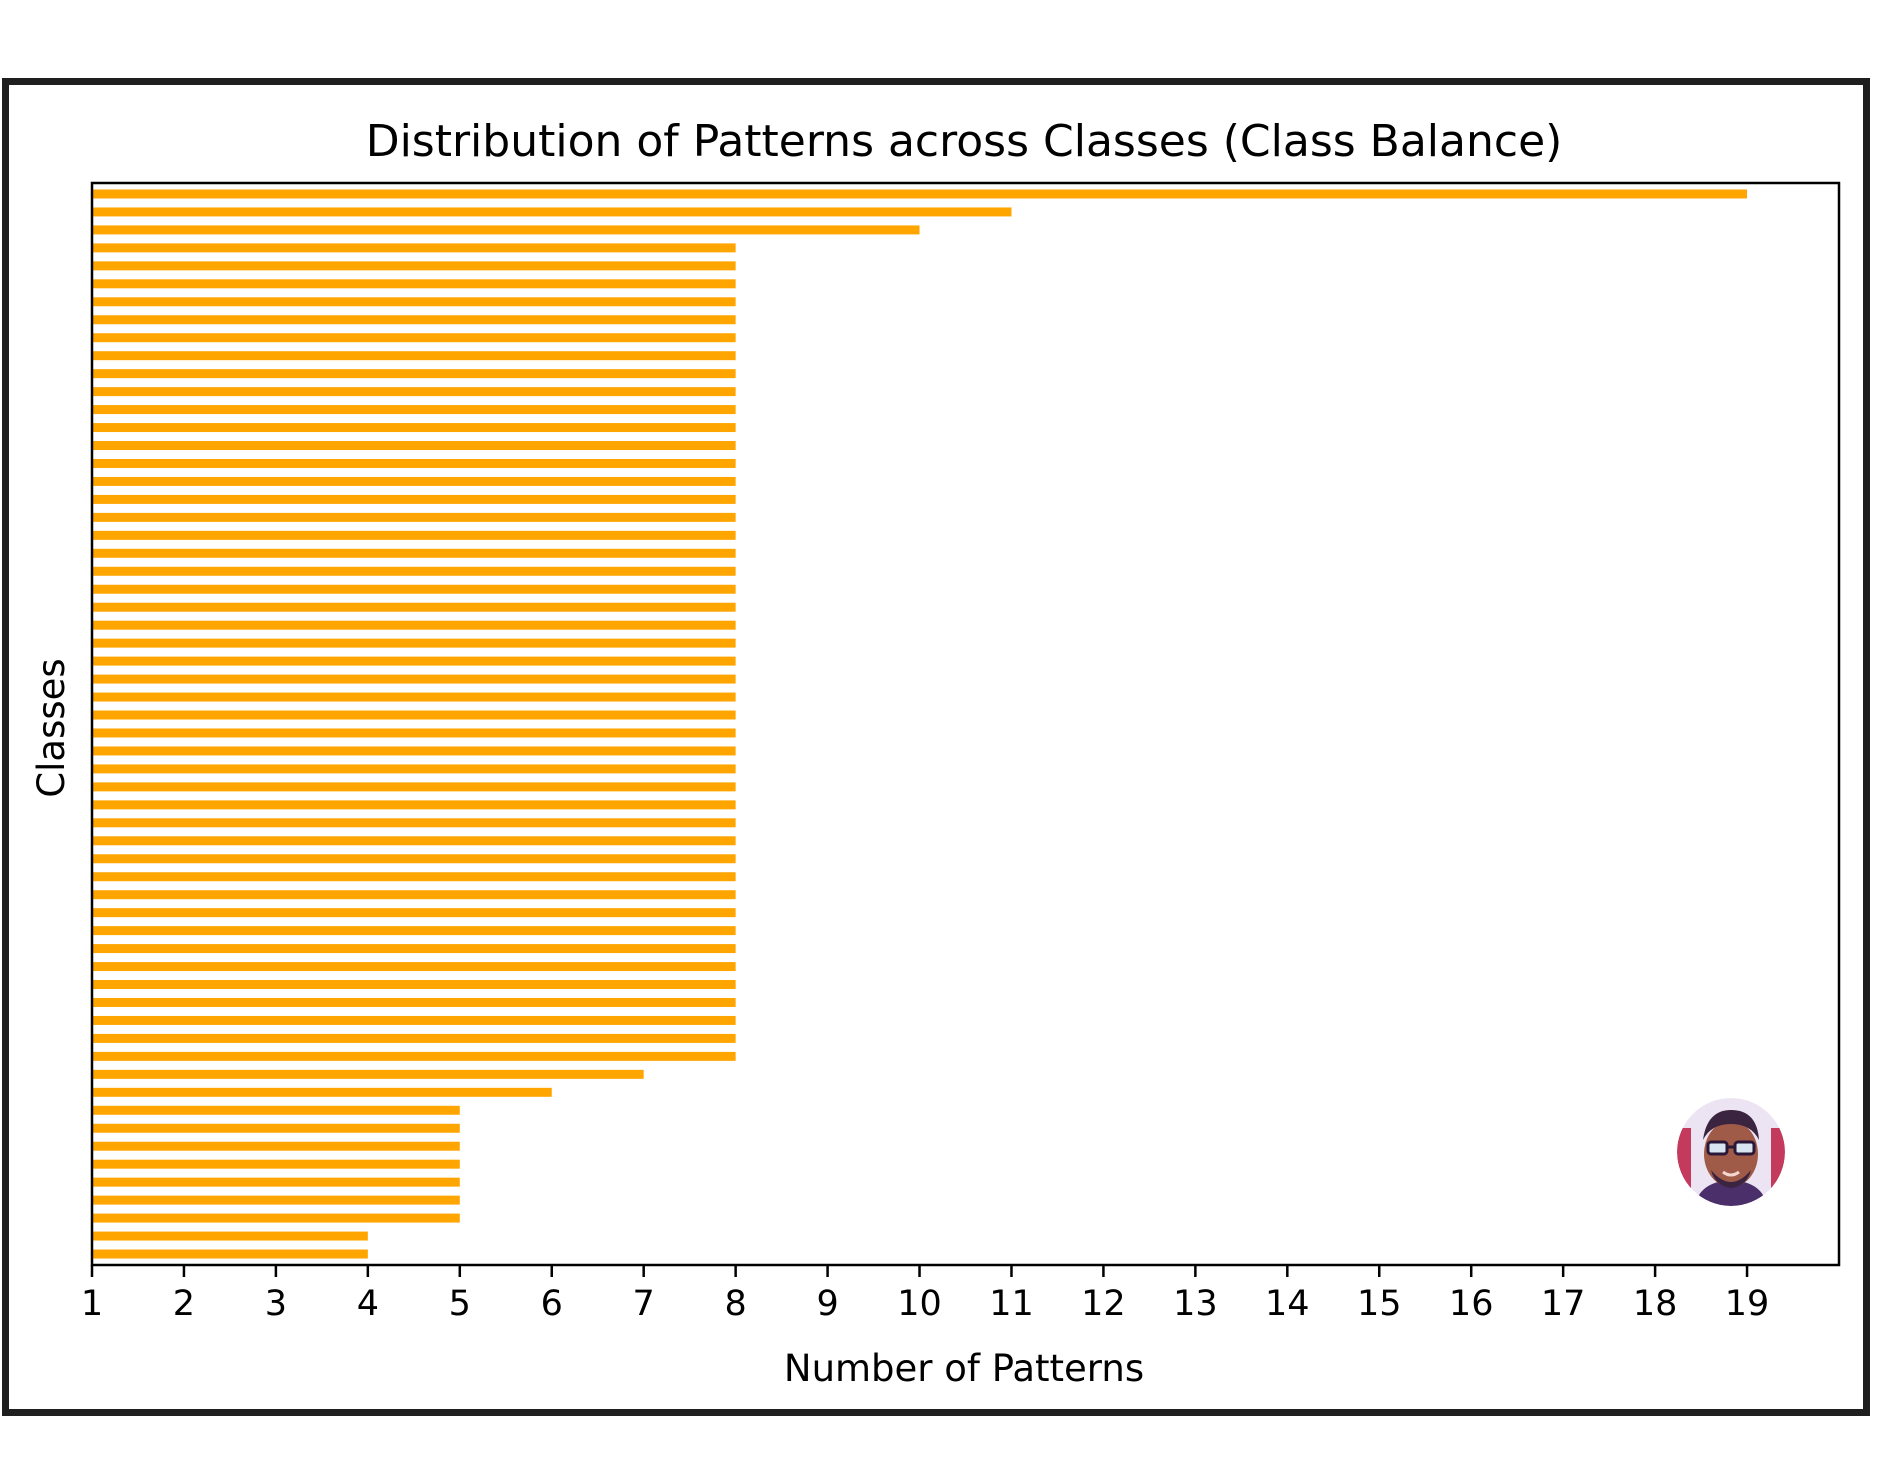  I want to click on x-tick-label: 12, so click(1103, 1304).